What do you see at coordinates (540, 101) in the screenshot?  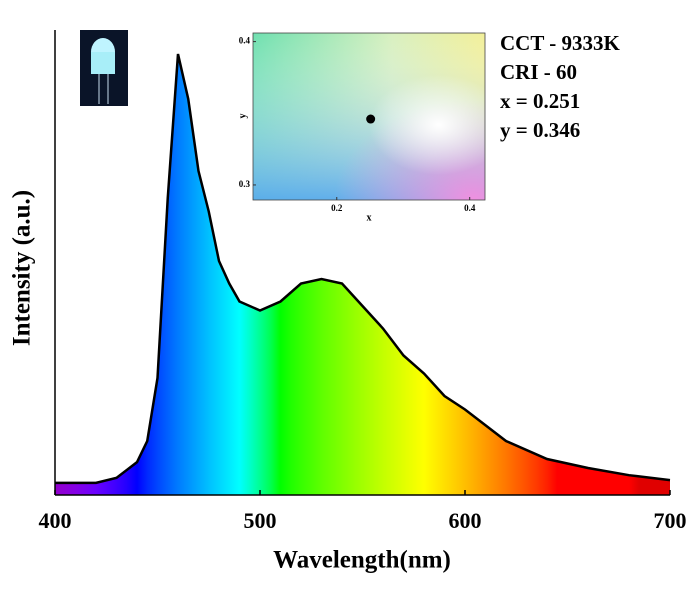 I see `annotation: x = 0.251` at bounding box center [540, 101].